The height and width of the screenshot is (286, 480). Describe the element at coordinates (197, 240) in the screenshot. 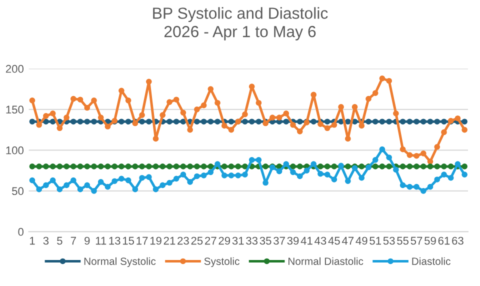

I see `x-tick-label: 25` at that location.